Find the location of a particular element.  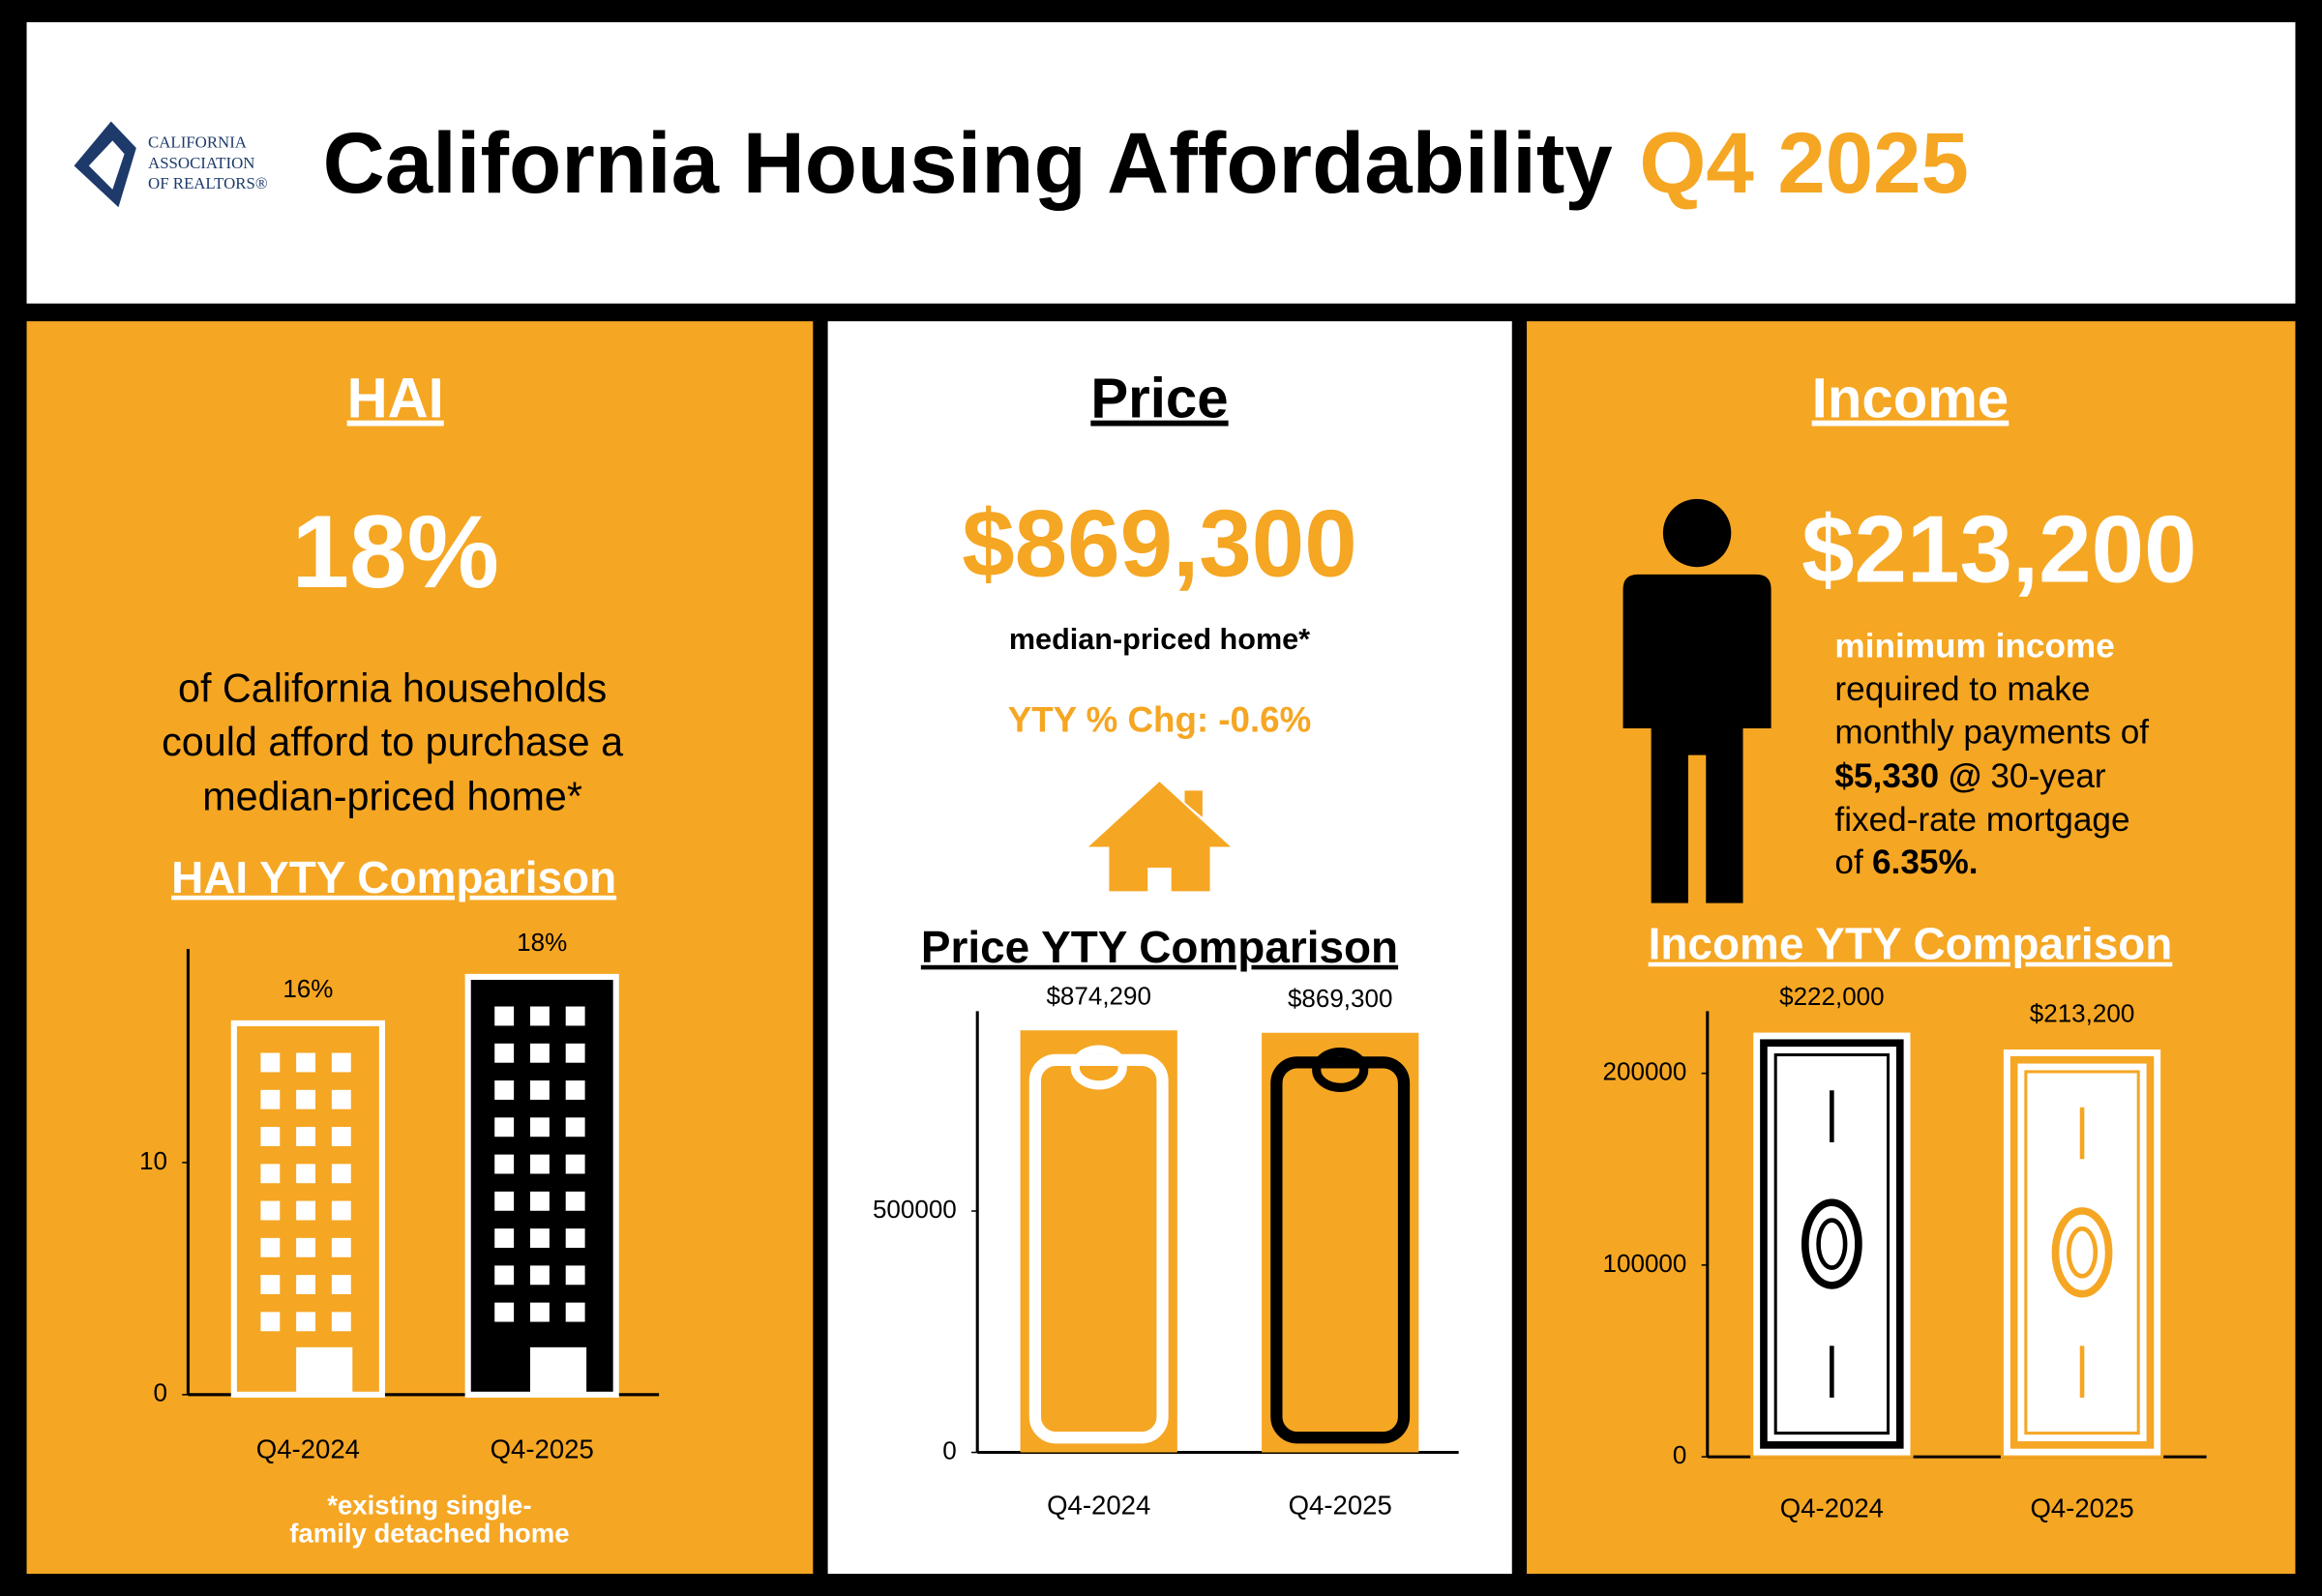

person-head is located at coordinates (1697, 533).